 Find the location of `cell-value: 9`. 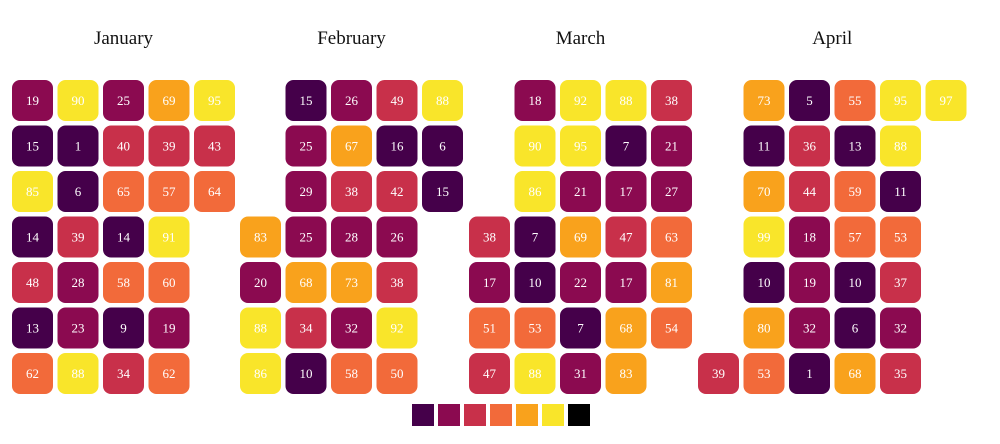

cell-value: 9 is located at coordinates (123, 328).